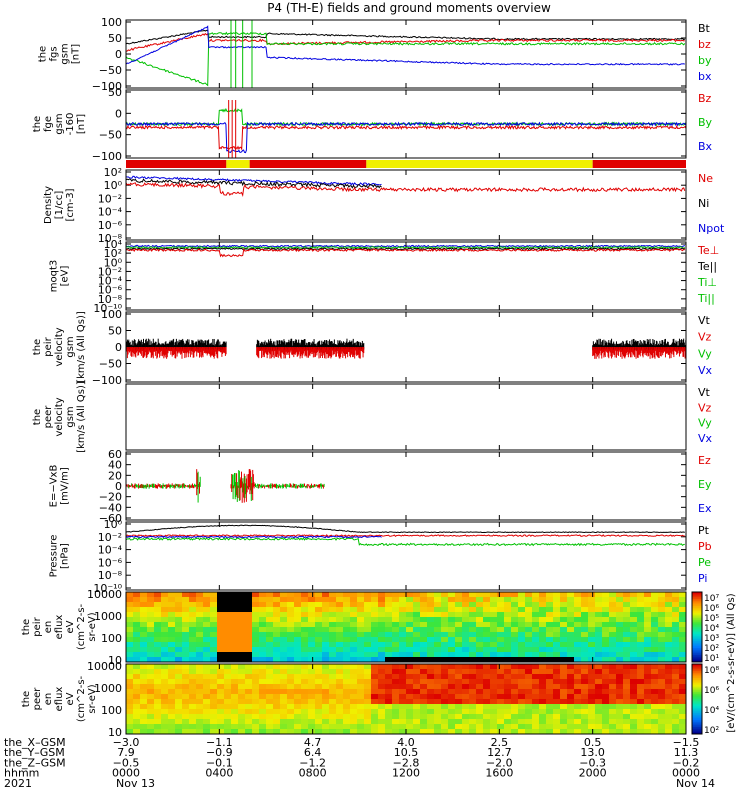 This screenshot has width=750, height=800. Describe the element at coordinates (711, 228) in the screenshot. I see `legend-density-Npot: Npot` at that location.